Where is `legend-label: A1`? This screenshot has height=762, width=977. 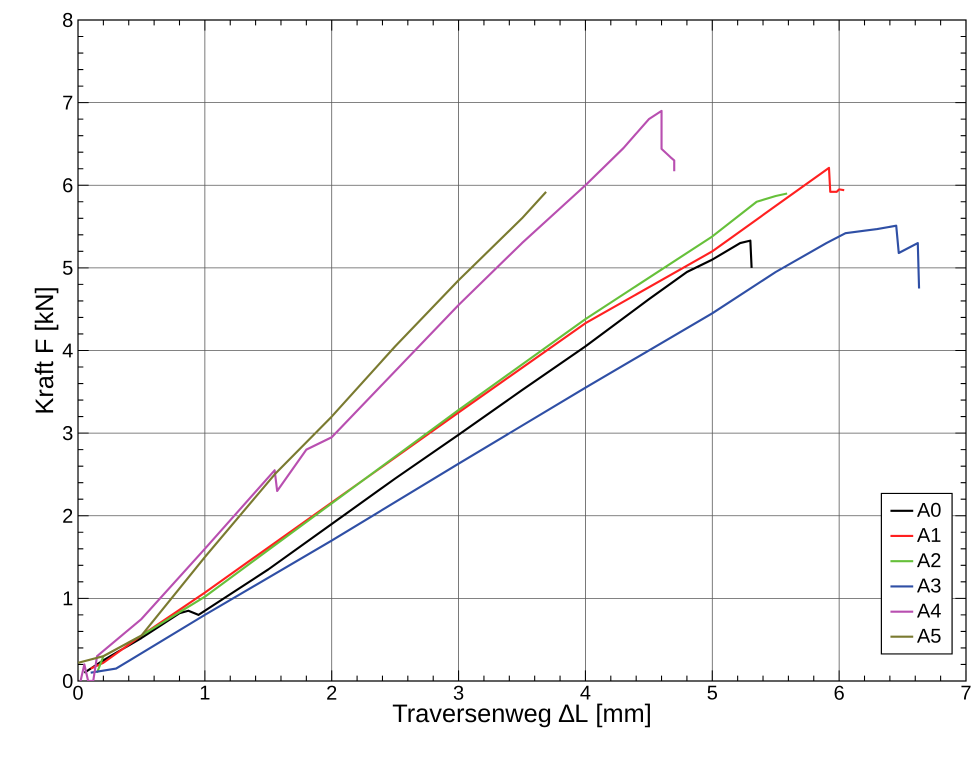 legend-label: A1 is located at coordinates (928, 535).